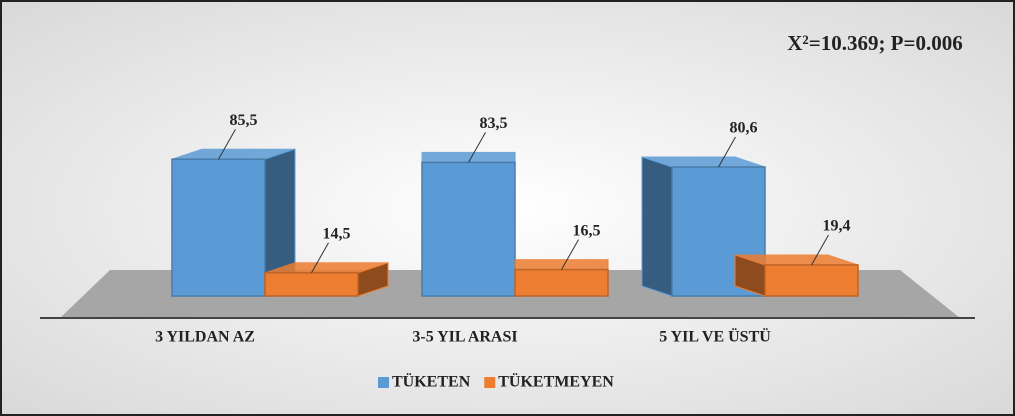 The height and width of the screenshot is (416, 1015). What do you see at coordinates (657, 226) in the screenshot?
I see `bar-side` at bounding box center [657, 226].